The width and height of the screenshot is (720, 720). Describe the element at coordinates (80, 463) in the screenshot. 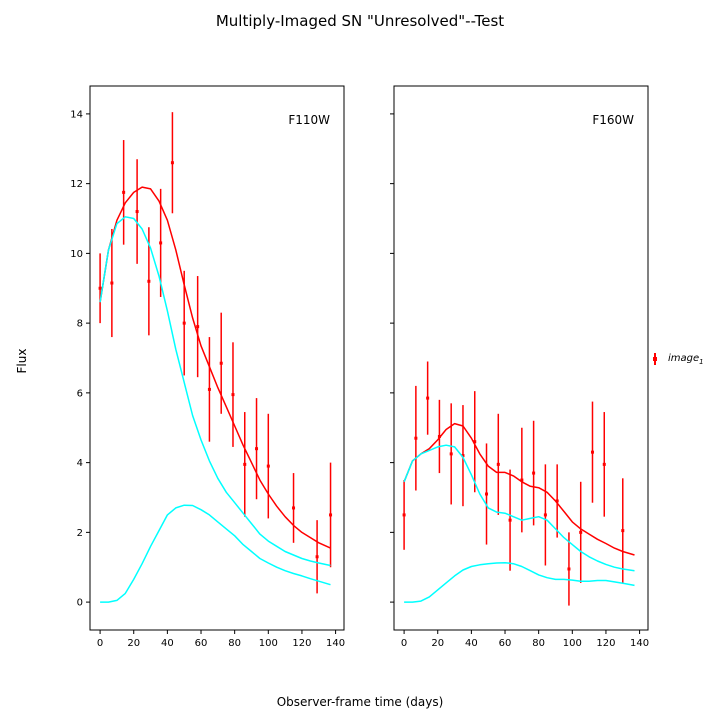

I see `y-tick-label: 4` at that location.